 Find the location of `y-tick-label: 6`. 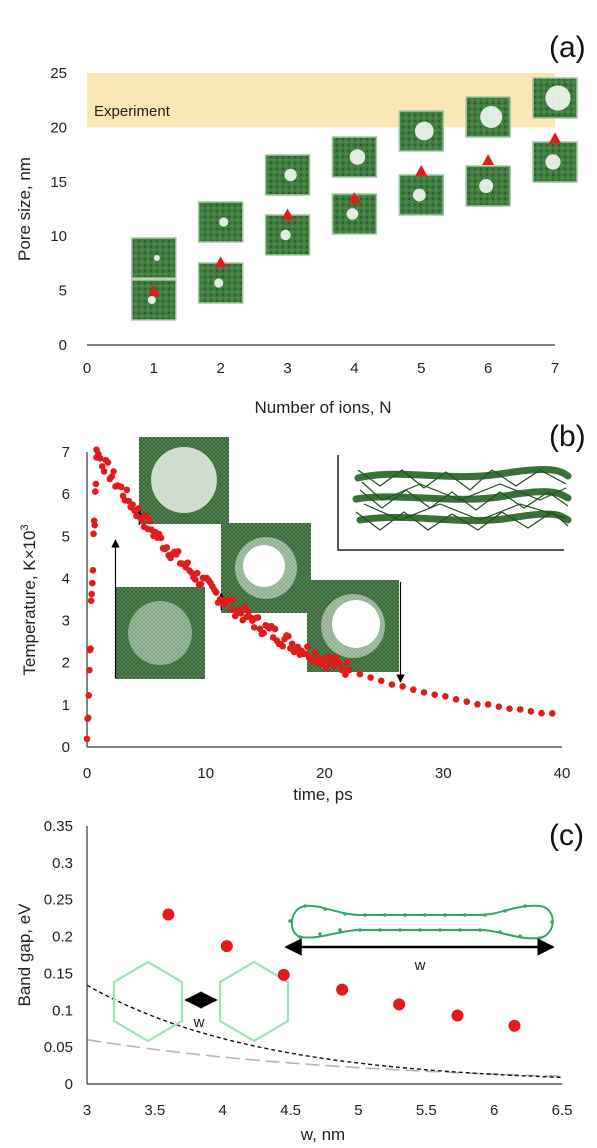

y-tick-label: 6 is located at coordinates (66, 494).